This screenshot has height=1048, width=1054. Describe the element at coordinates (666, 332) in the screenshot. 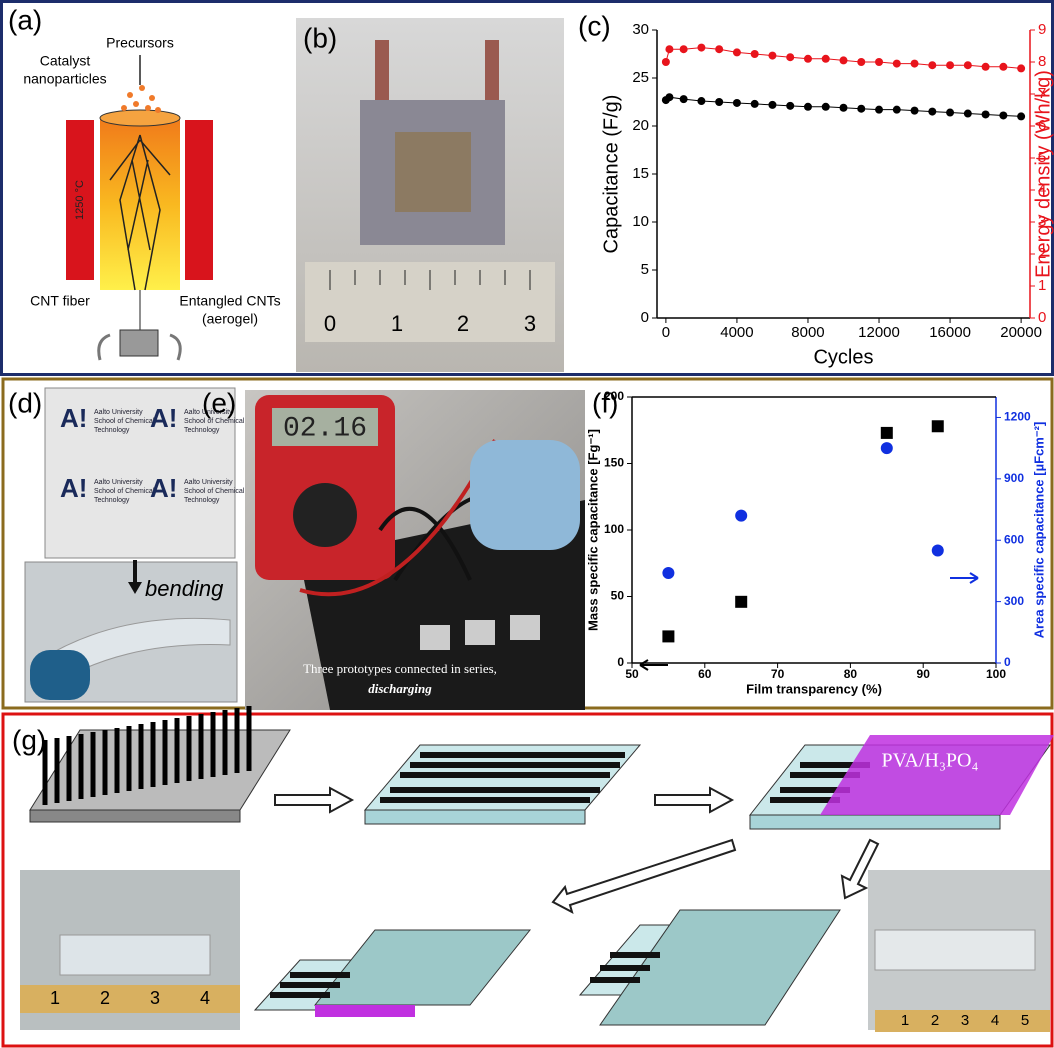

I see `x-tick-label: 0` at that location.